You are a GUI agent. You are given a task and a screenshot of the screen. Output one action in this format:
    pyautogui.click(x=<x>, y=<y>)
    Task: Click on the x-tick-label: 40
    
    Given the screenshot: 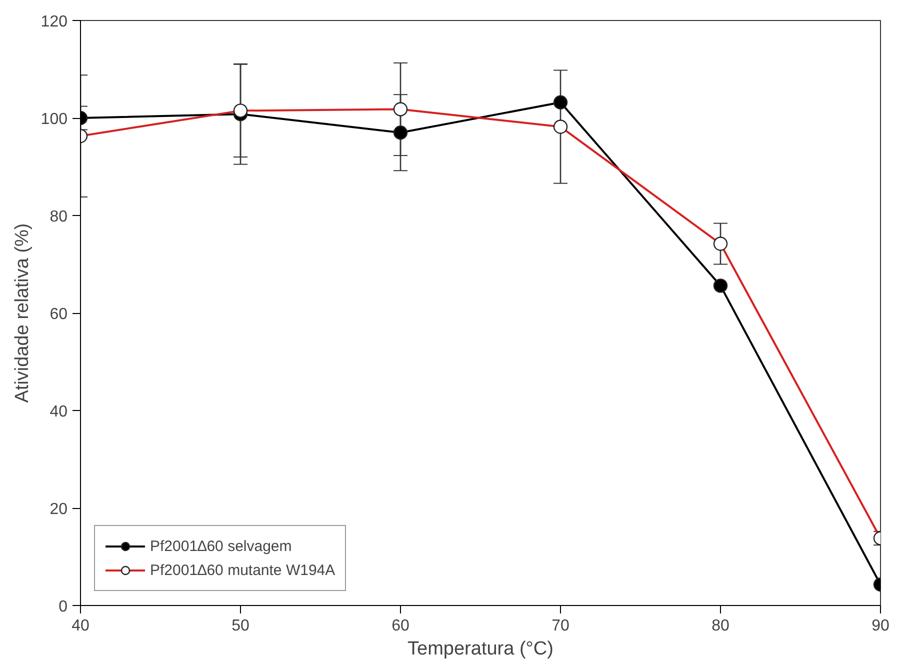 What is the action you would take?
    pyautogui.click(x=81, y=626)
    